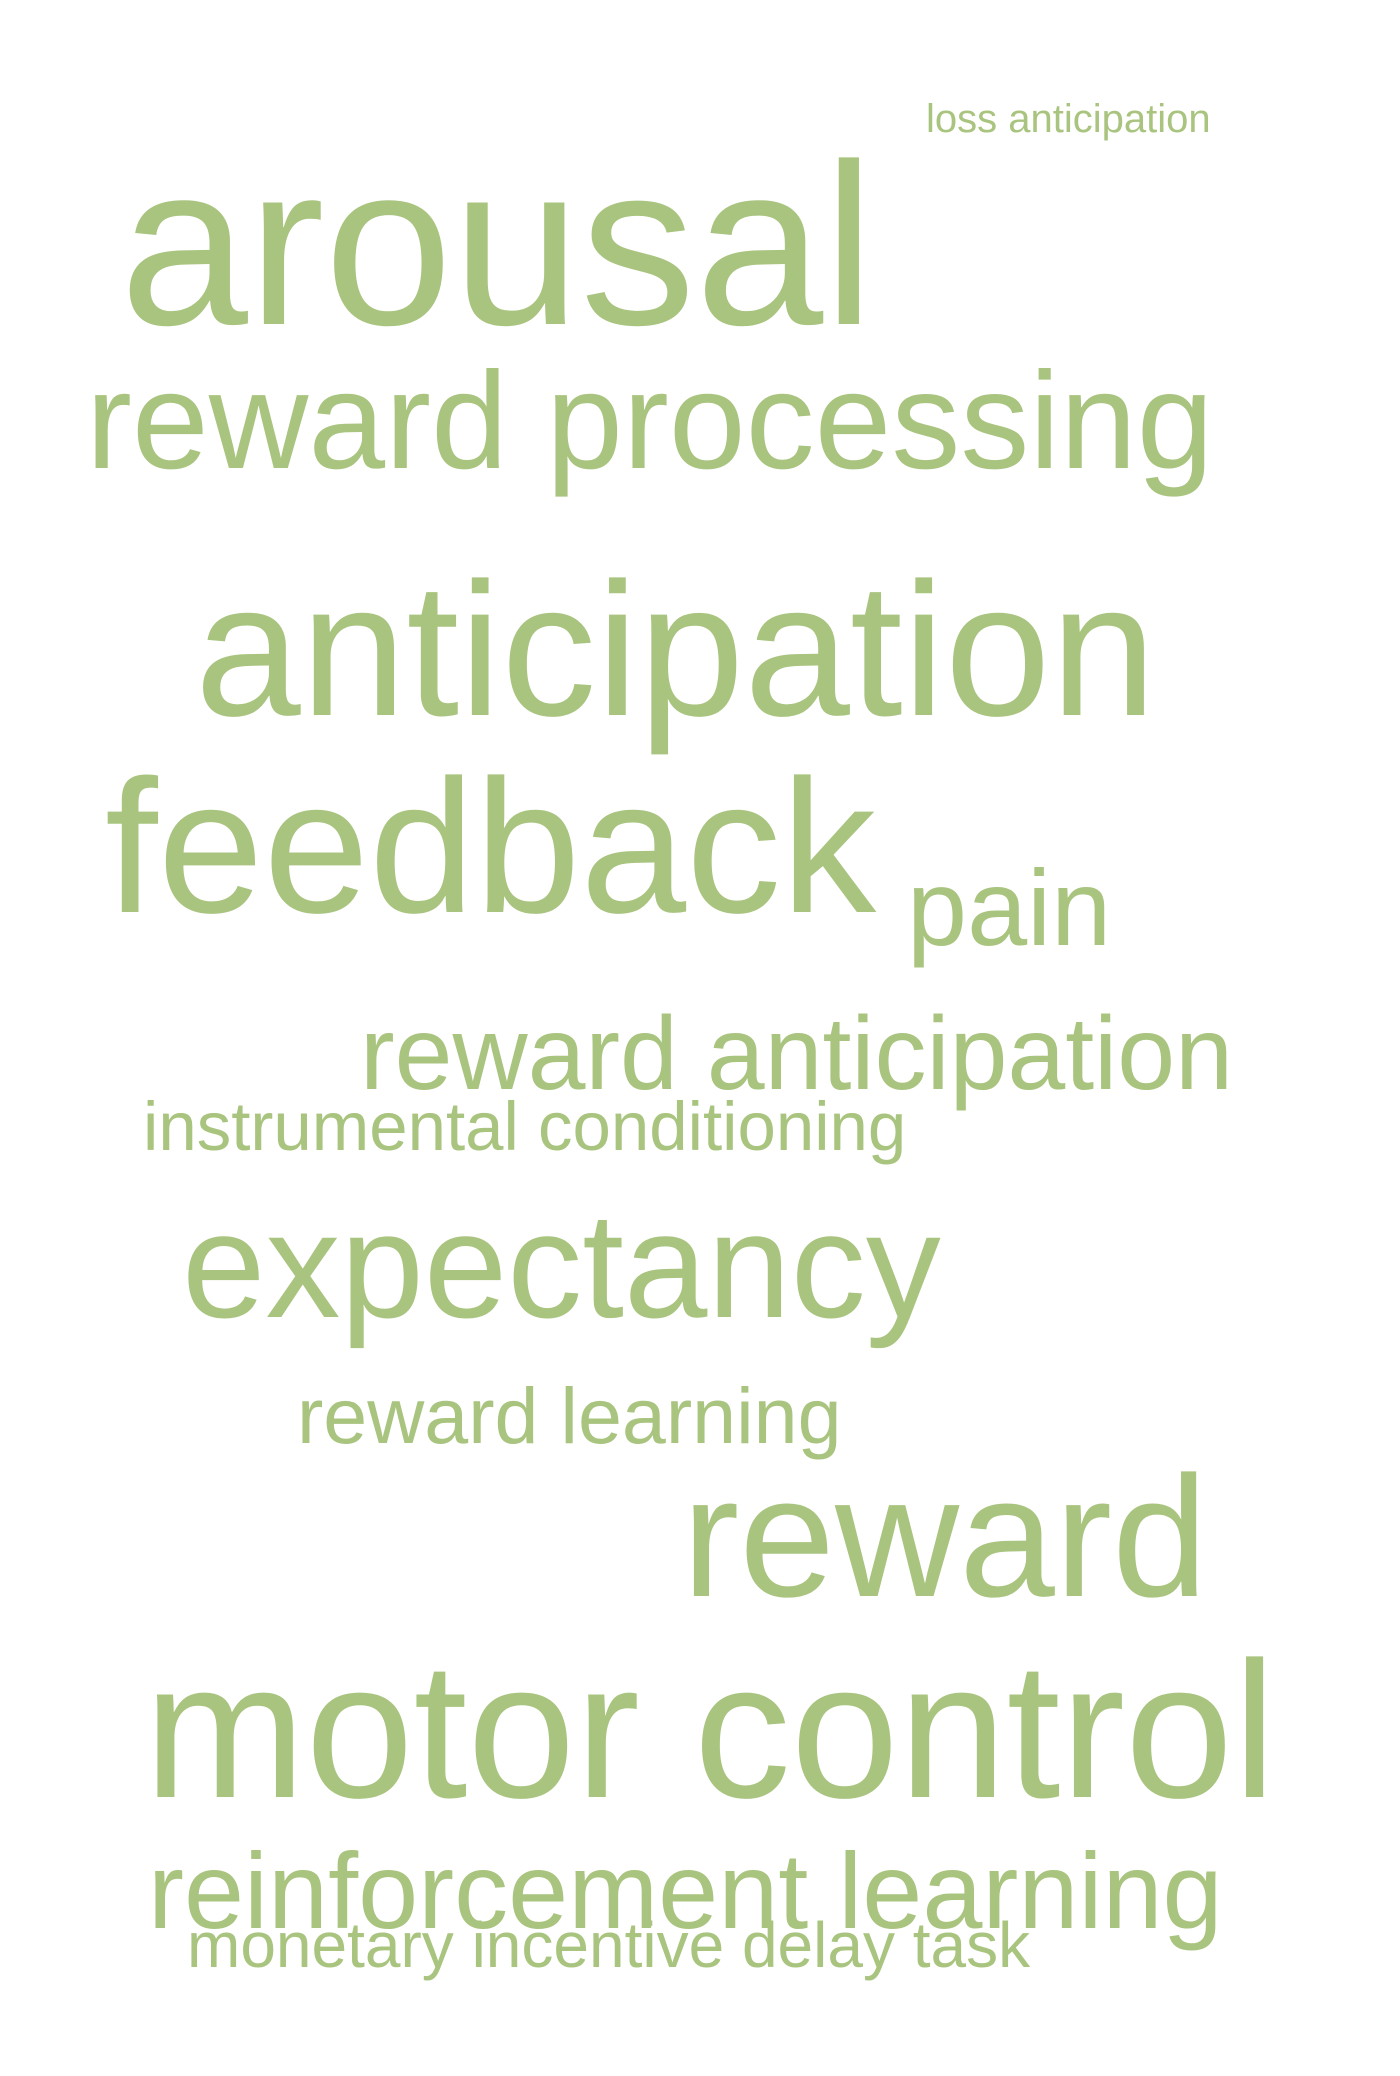  Describe the element at coordinates (497, 244) in the screenshot. I see `word-arousal: arousal` at that location.